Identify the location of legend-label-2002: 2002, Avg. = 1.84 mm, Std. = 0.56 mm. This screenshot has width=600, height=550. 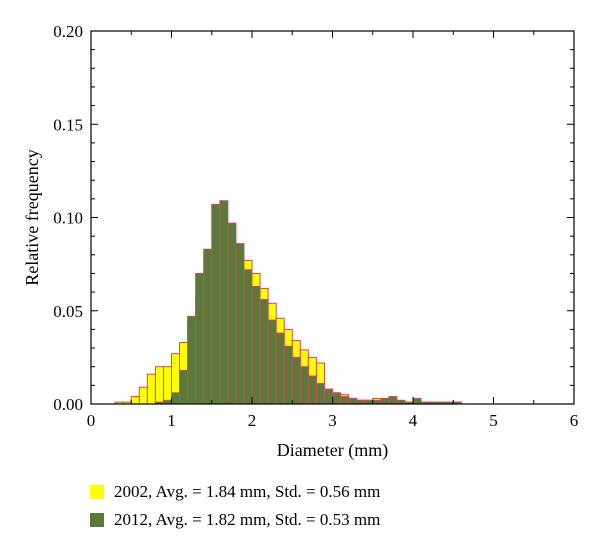
(247, 491).